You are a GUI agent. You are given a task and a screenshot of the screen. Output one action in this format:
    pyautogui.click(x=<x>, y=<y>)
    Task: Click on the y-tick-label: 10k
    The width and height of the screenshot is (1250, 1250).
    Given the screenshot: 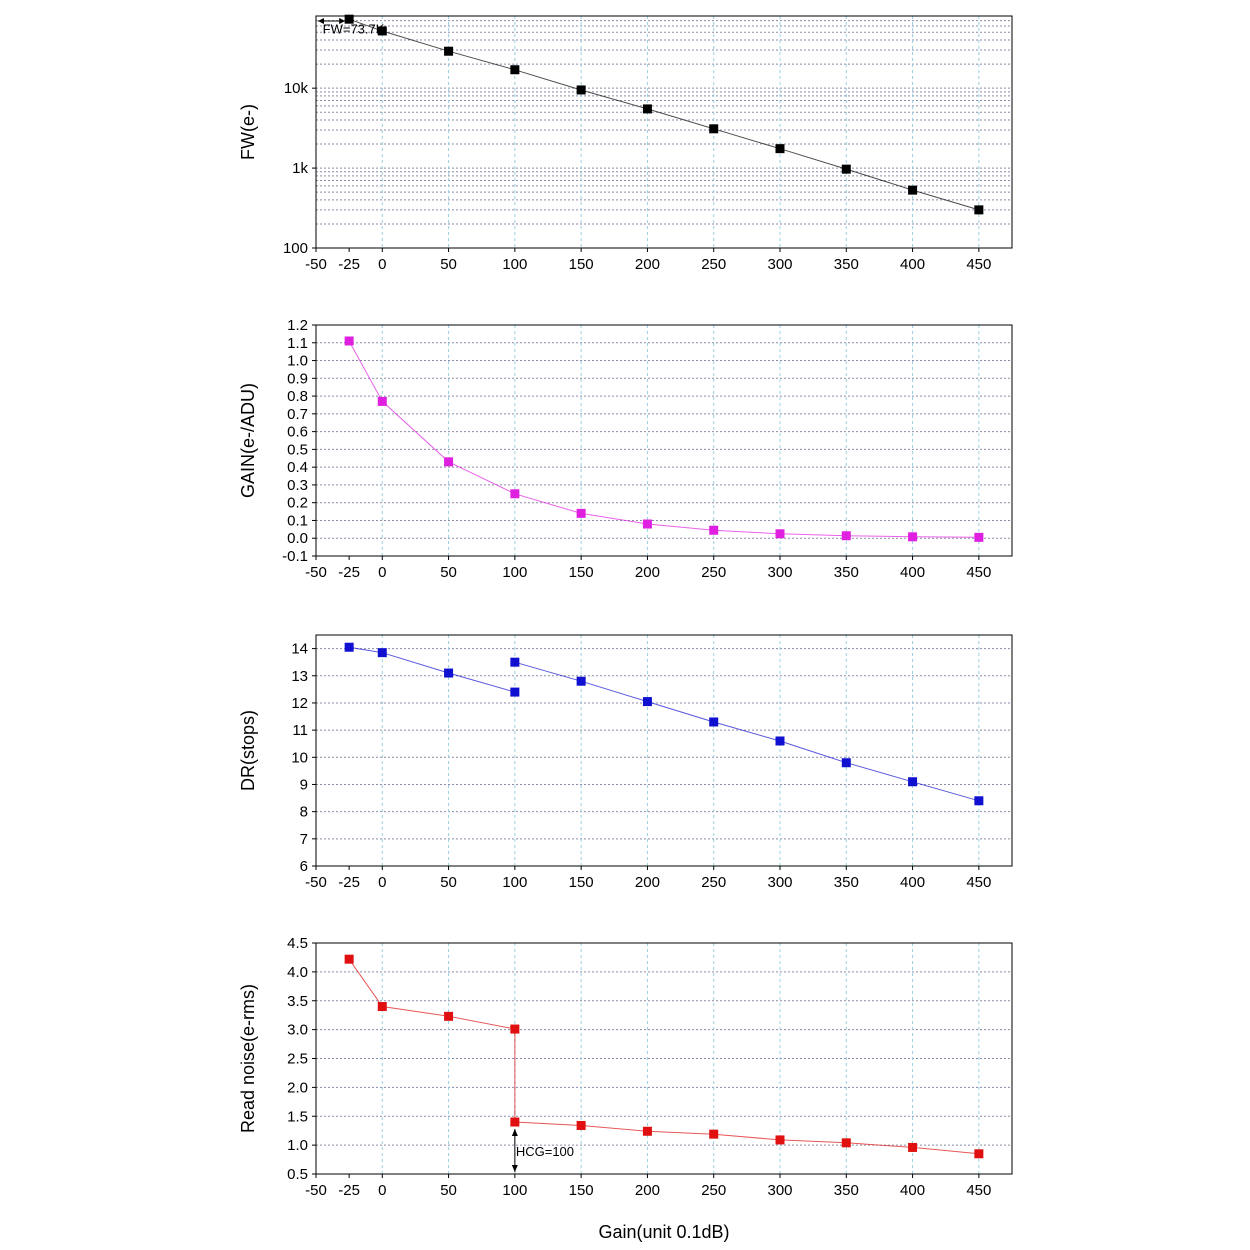 What is the action you would take?
    pyautogui.click(x=296, y=88)
    